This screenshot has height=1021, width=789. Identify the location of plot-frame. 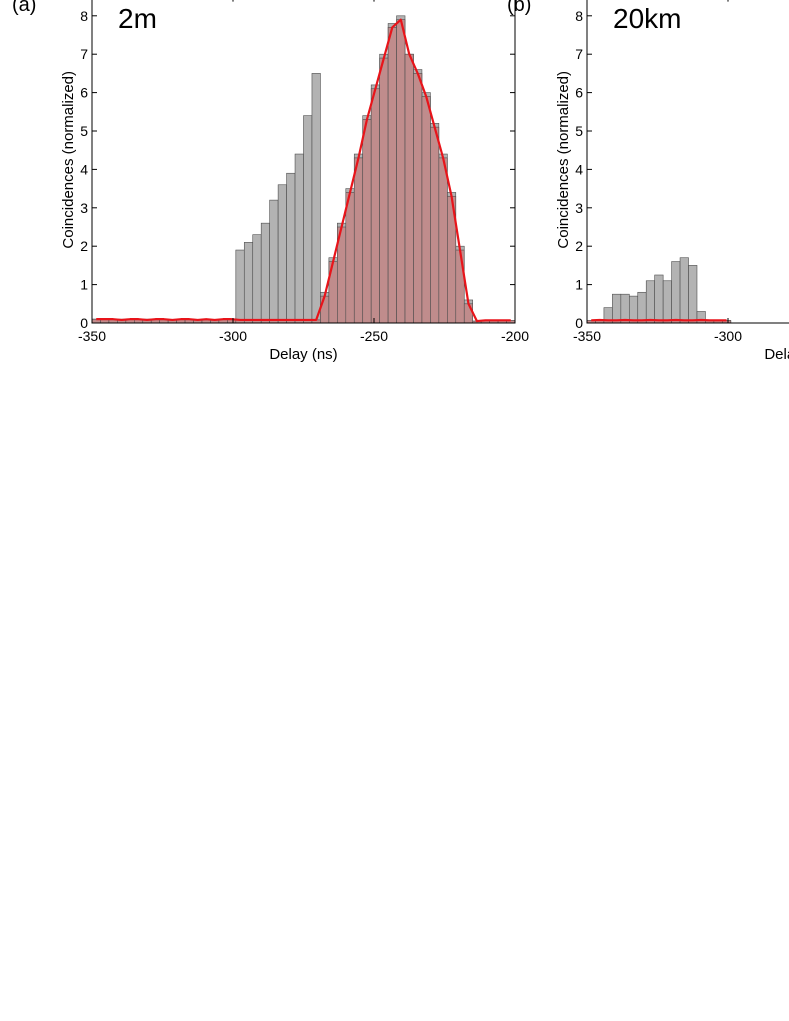
(687, 162).